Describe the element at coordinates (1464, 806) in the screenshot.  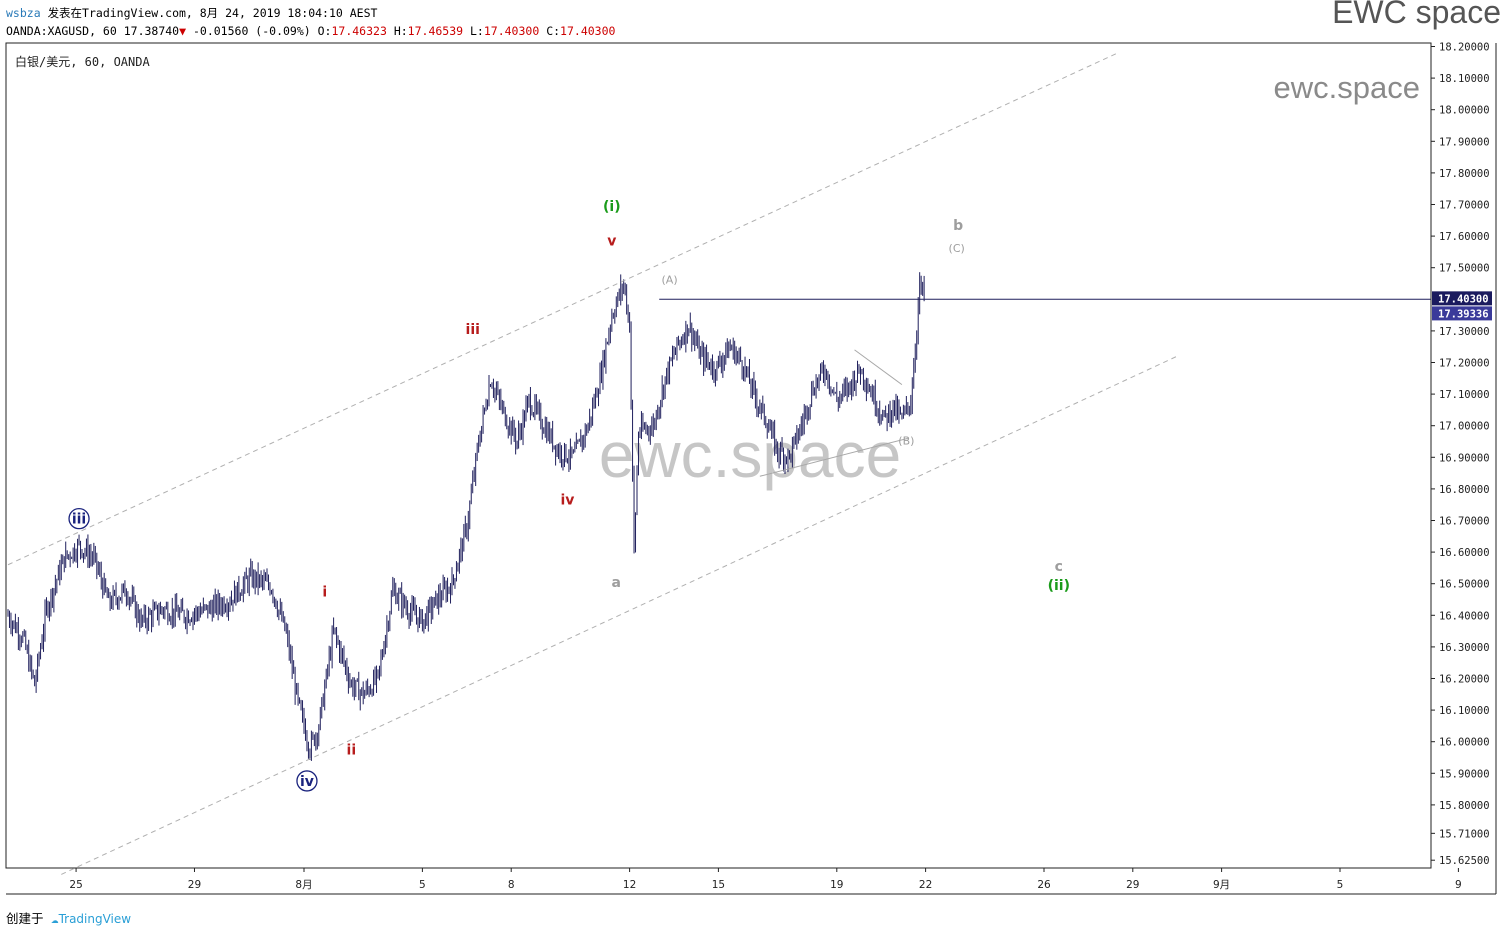
I see `y-tick-label: 15.80000` at that location.